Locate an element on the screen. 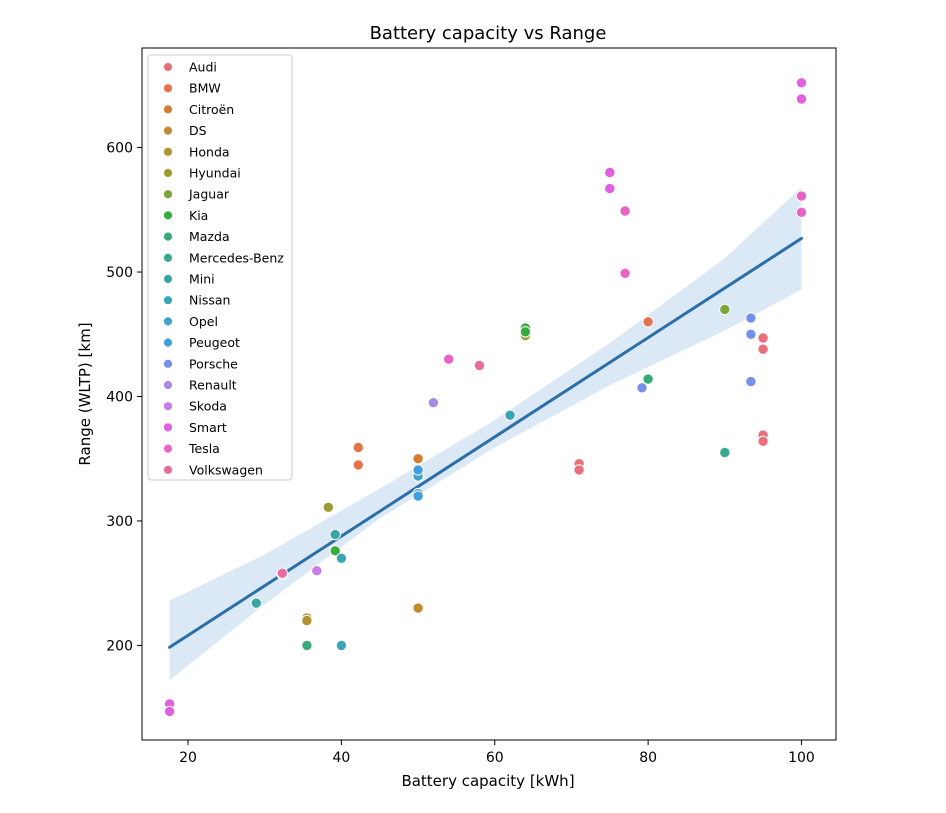 The height and width of the screenshot is (813, 946). x-axis-ticks: 20 40 60 80 100 is located at coordinates (497, 753).